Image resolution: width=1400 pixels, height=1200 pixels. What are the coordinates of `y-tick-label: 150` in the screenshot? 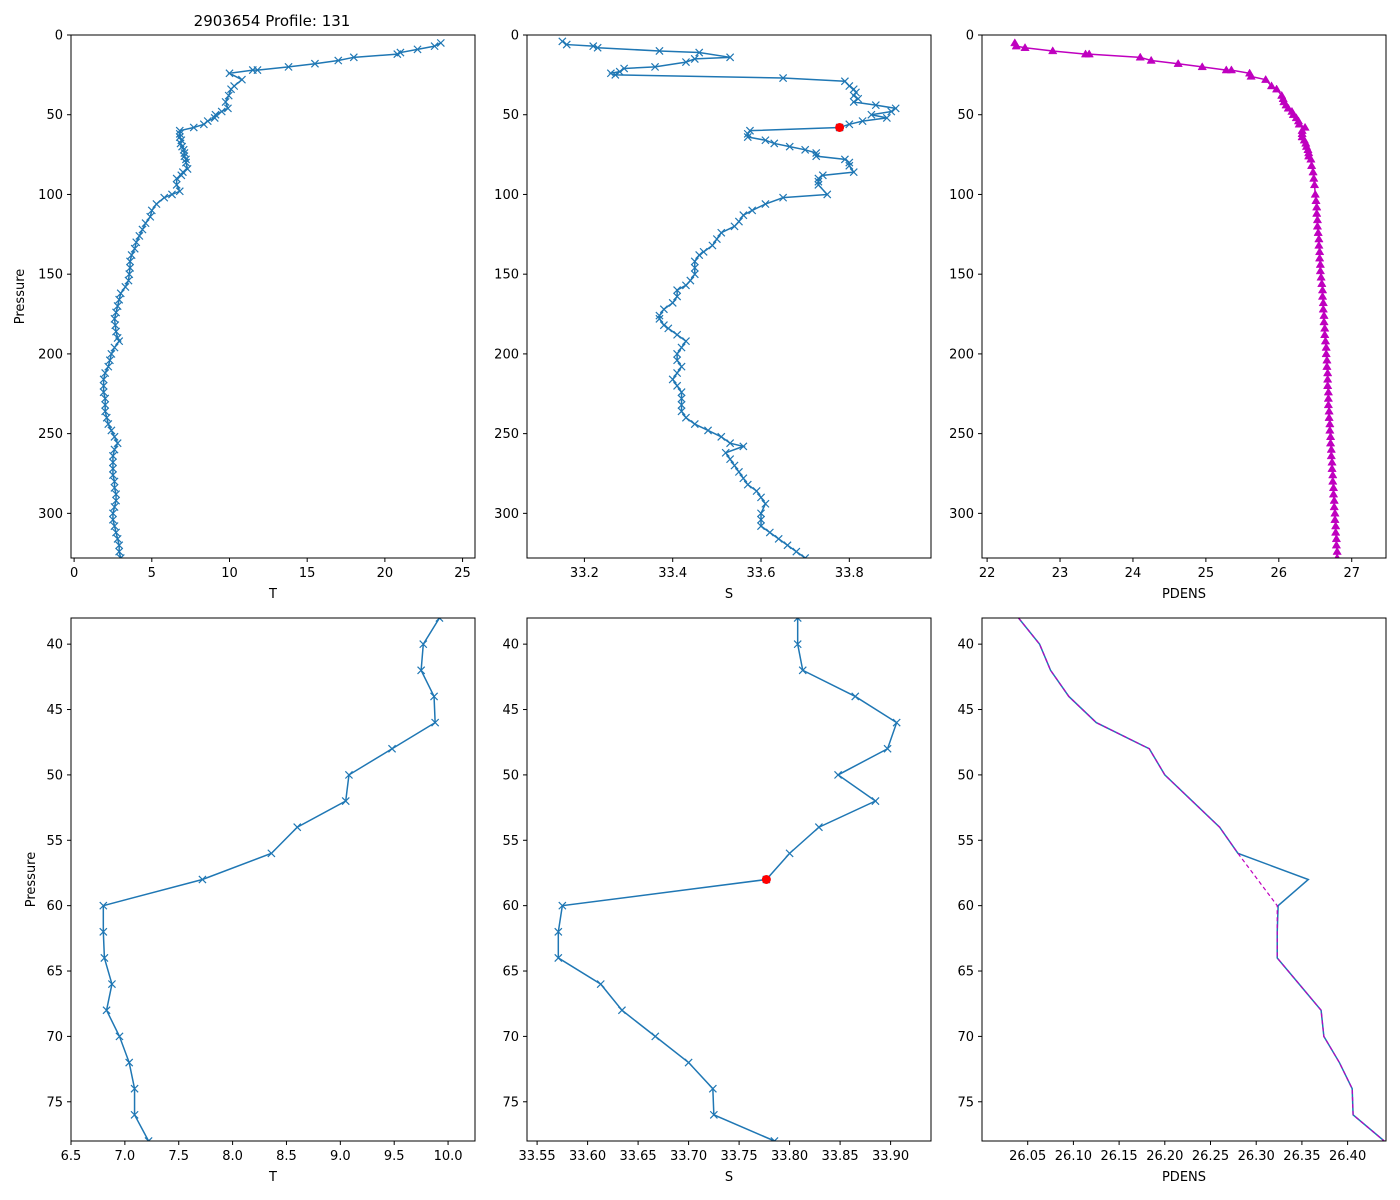 It's located at (50, 275).